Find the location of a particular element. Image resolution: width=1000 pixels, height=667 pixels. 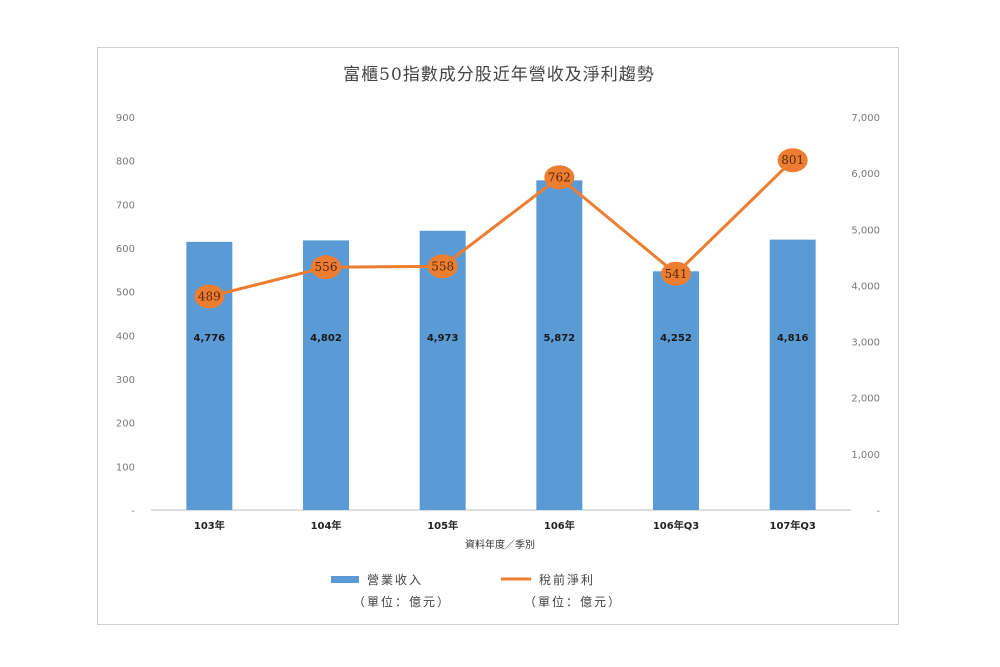

profit-point-label: 558 is located at coordinates (442, 266).